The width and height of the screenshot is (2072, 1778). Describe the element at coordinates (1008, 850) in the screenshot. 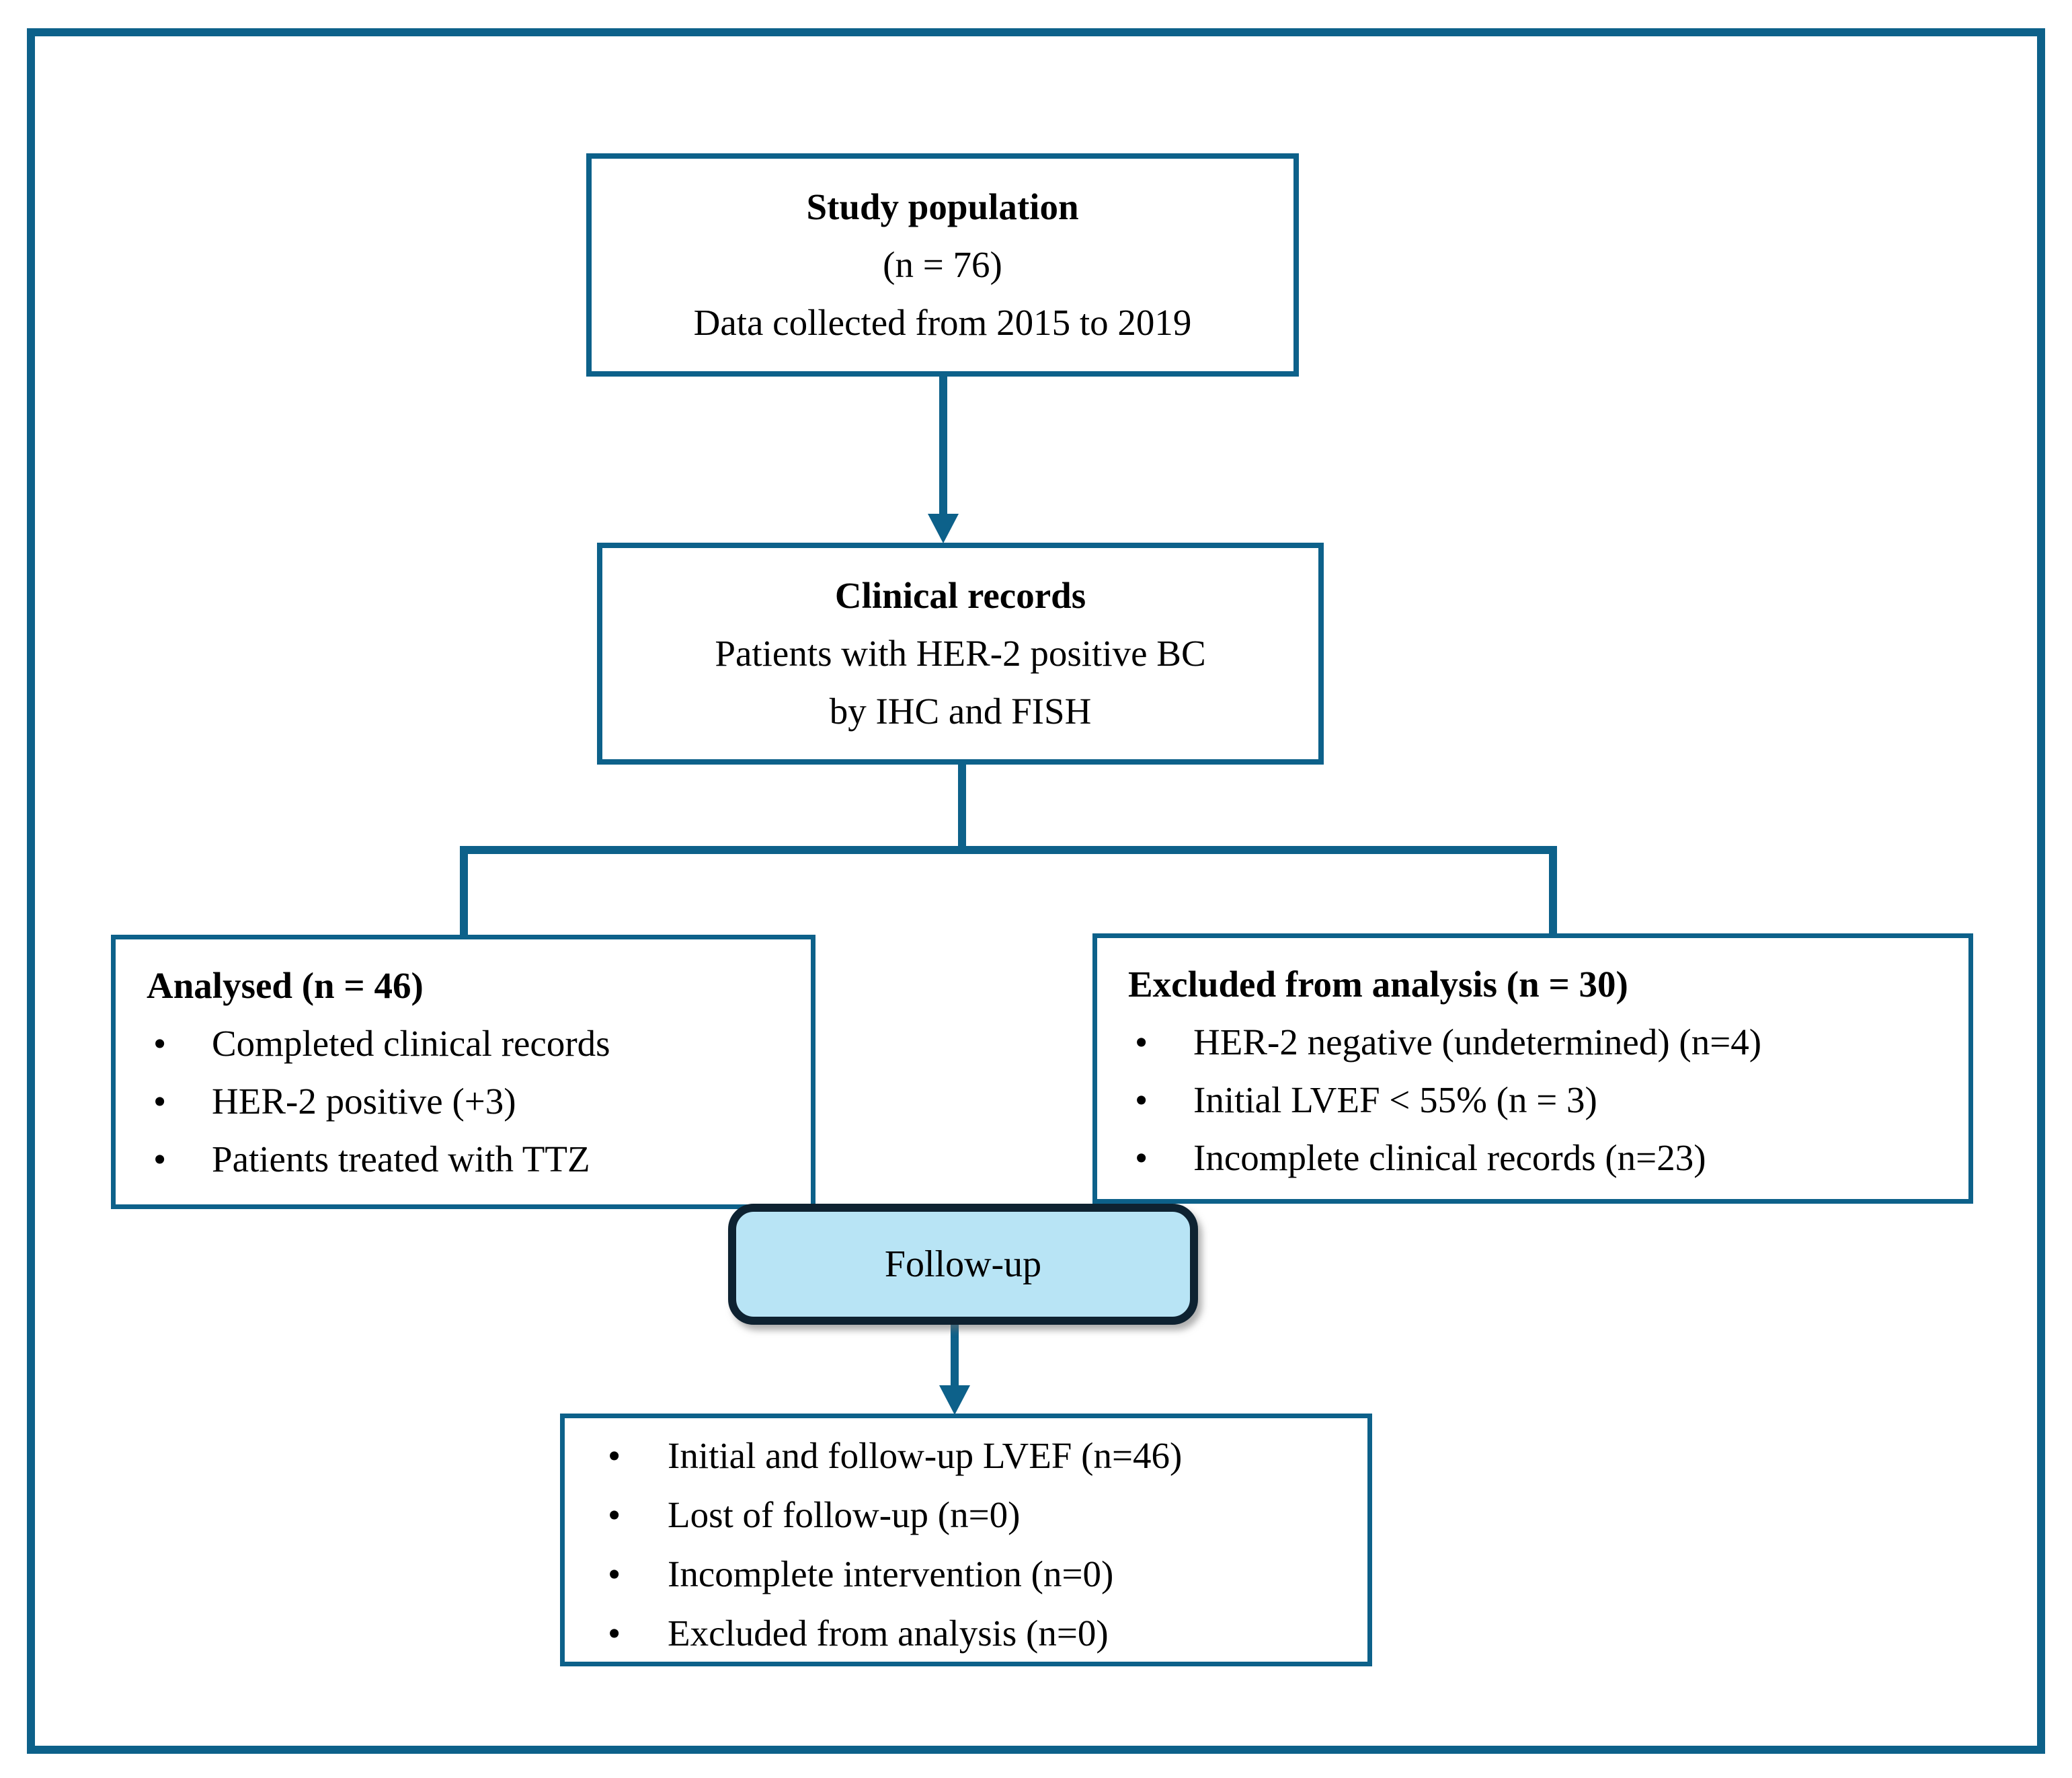

I see `connector-branch-horizontal` at that location.